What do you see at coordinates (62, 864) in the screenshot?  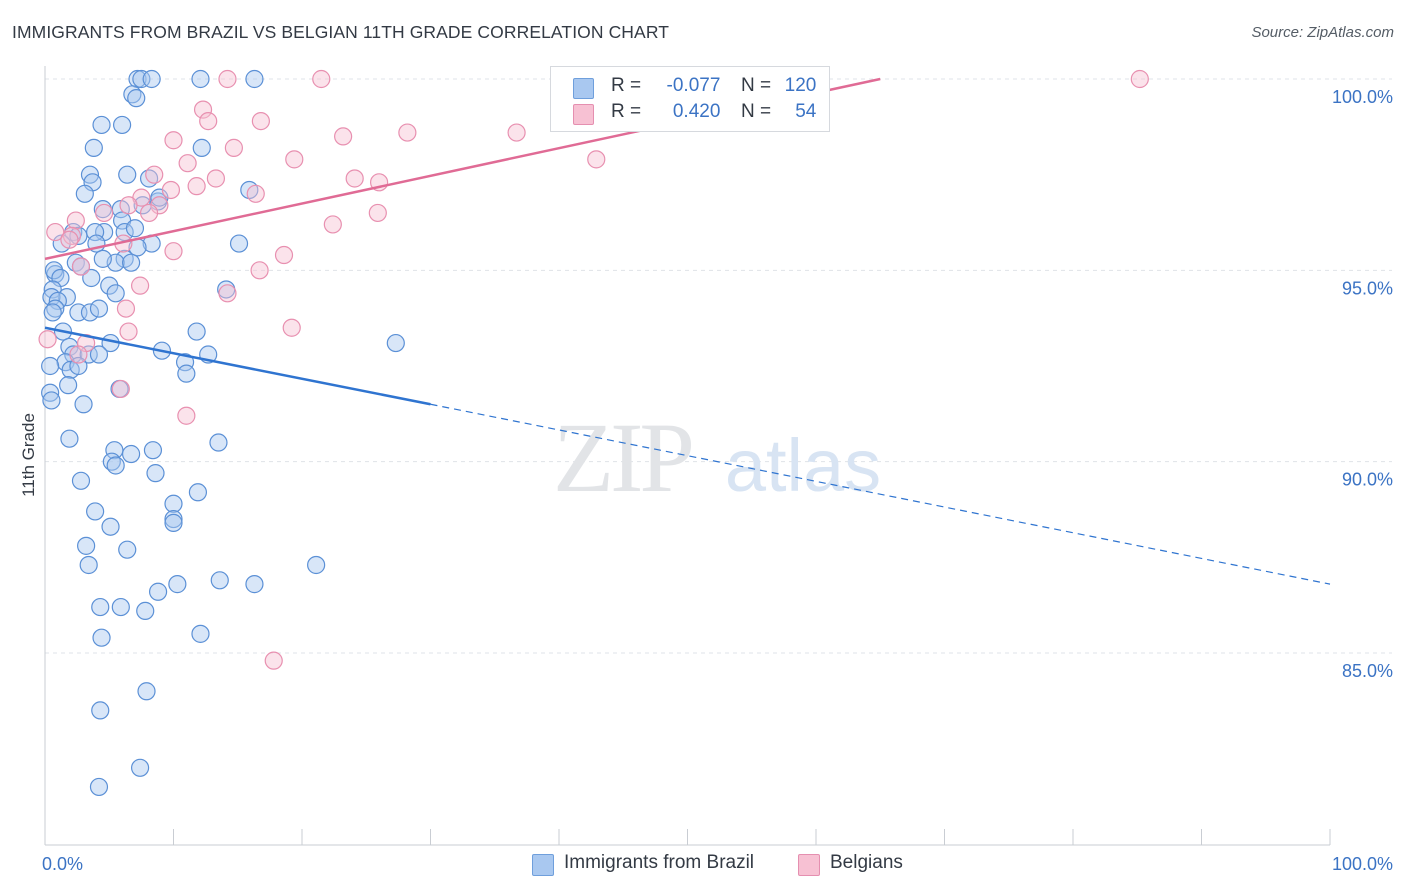 I see `x-tick-label-min: 0.0%` at bounding box center [62, 864].